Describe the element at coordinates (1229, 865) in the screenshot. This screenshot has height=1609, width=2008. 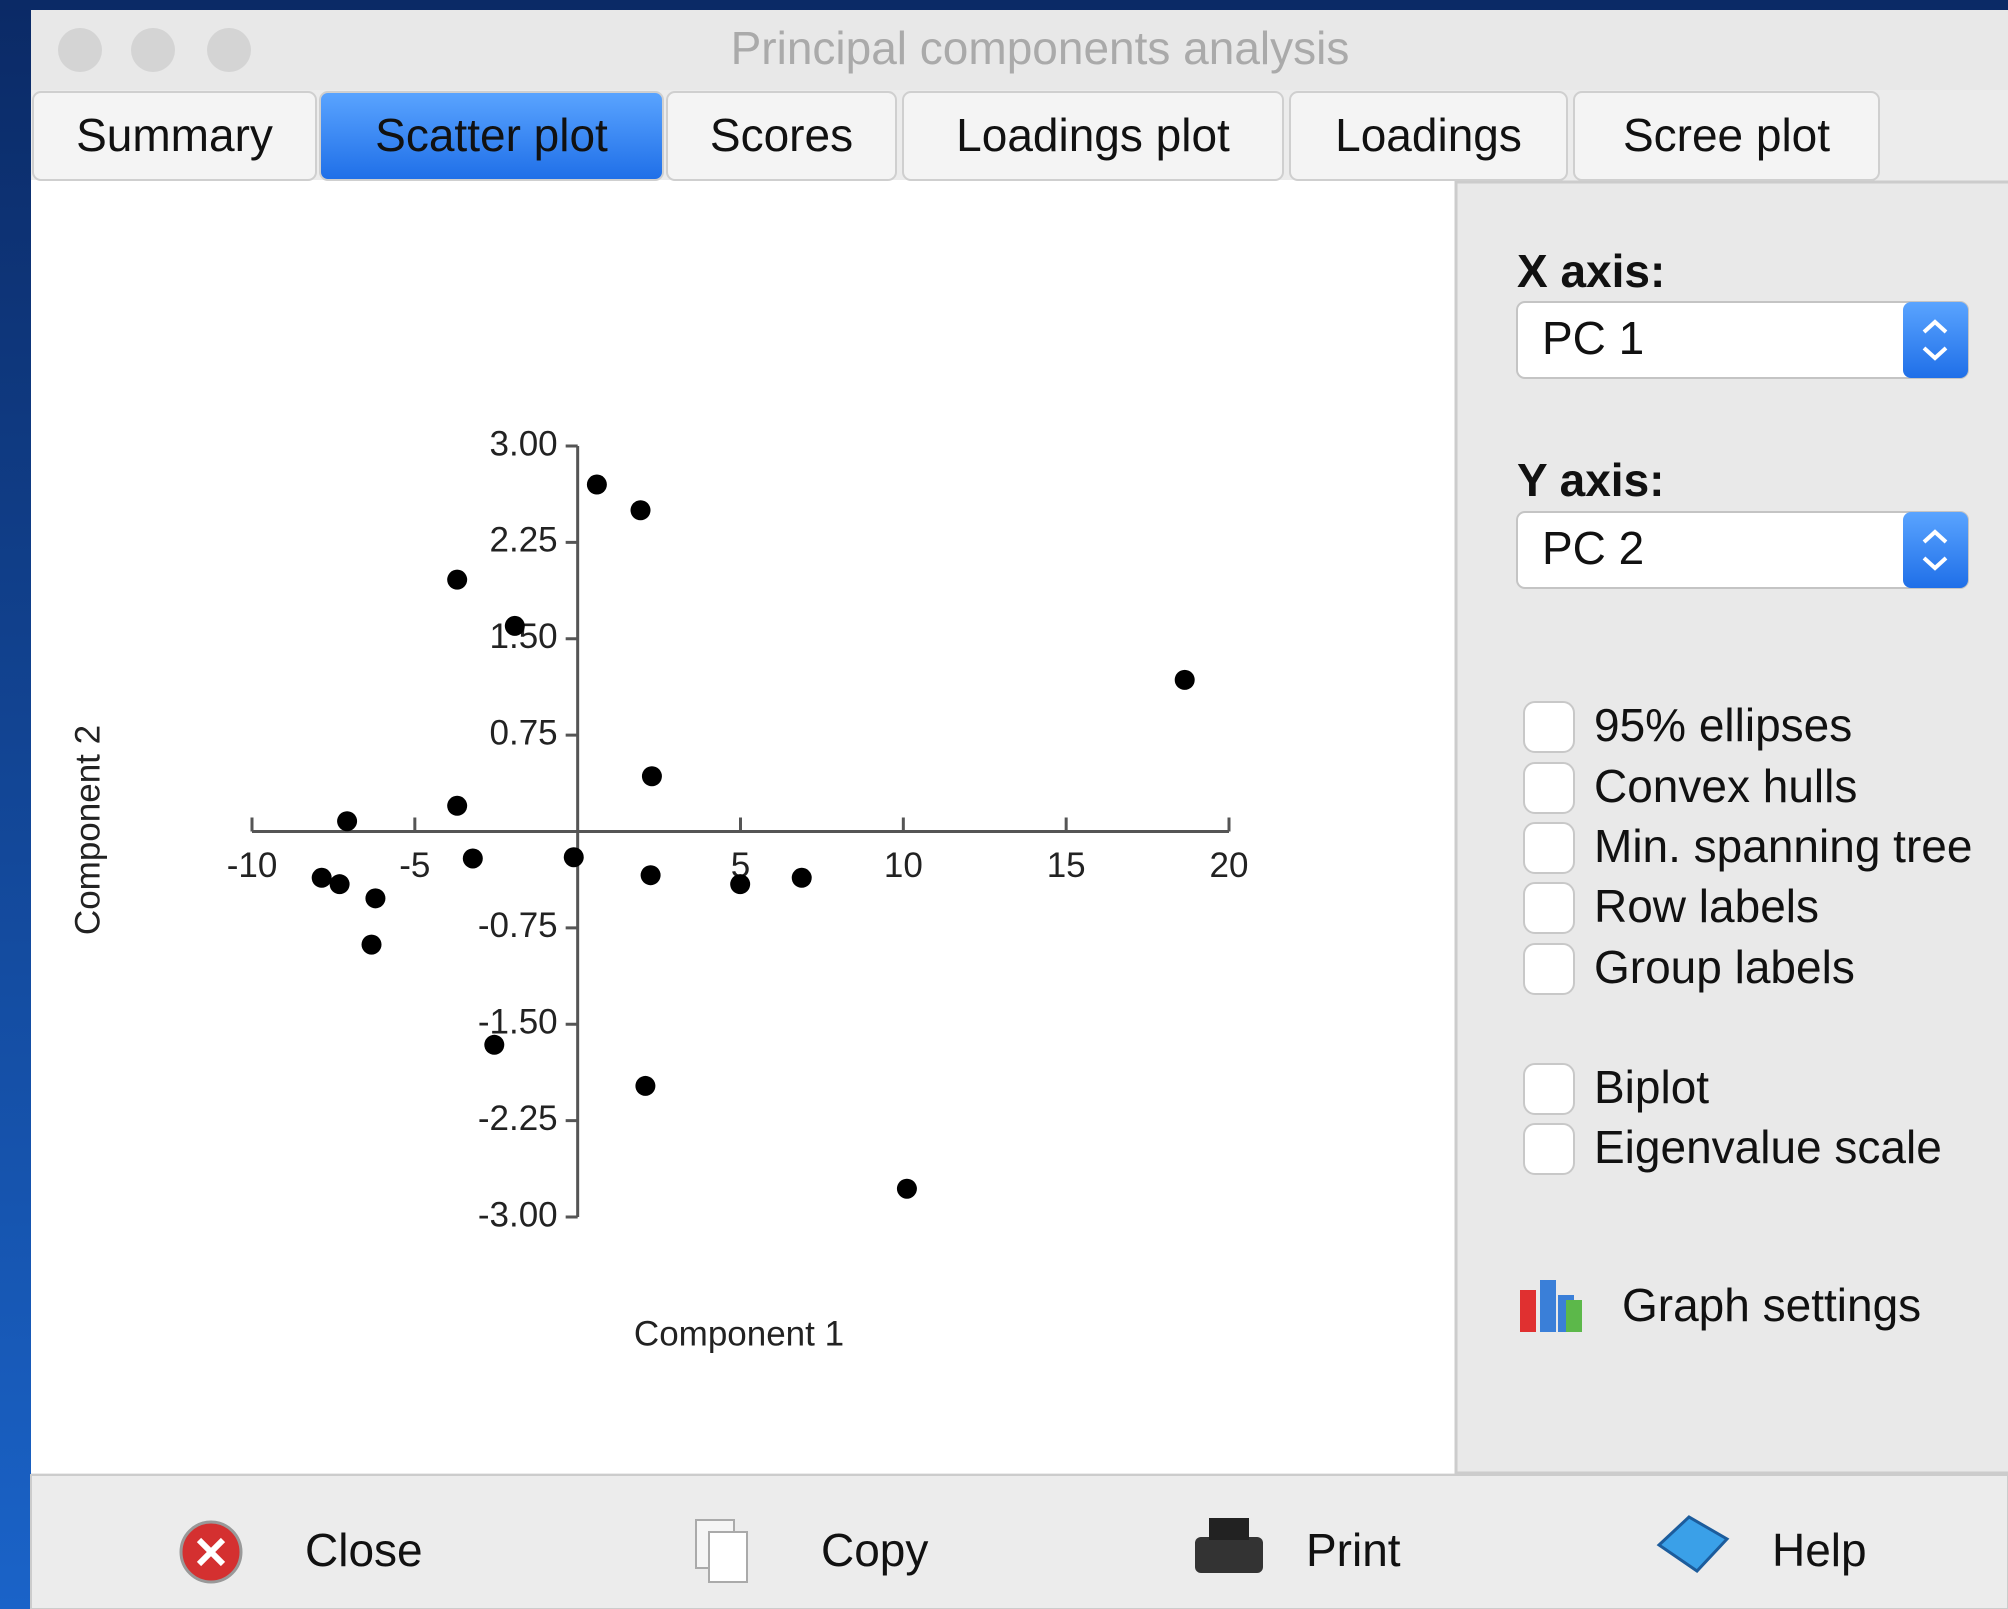
I see `x-tick-label: 20` at that location.